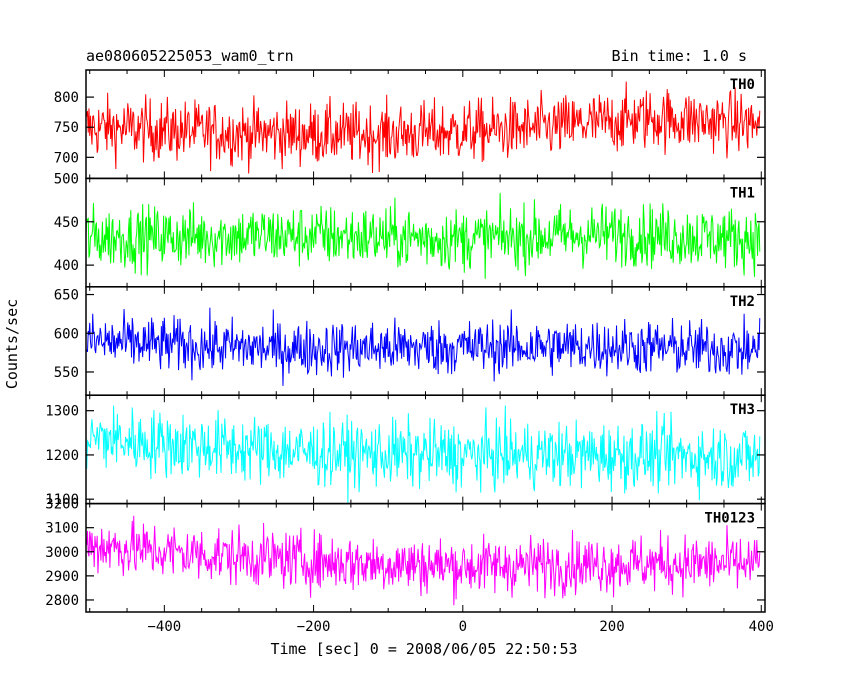 The width and height of the screenshot is (850, 680). What do you see at coordinates (66, 179) in the screenshot?
I see `y-tick-label: 500` at bounding box center [66, 179].